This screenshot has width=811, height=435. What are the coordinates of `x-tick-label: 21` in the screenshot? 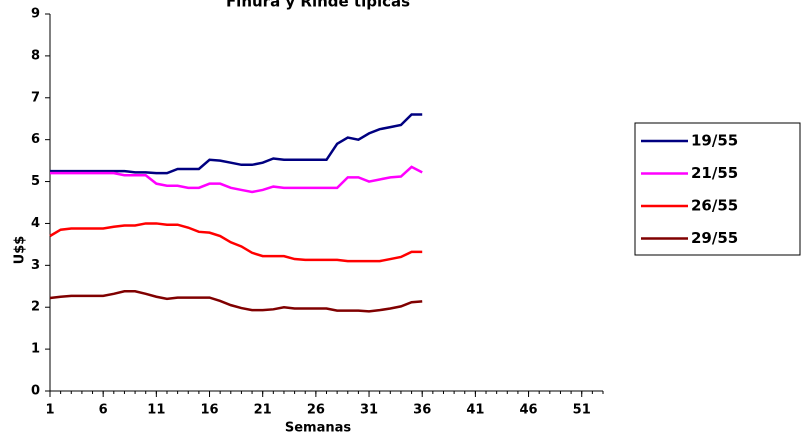 It's located at (263, 410).